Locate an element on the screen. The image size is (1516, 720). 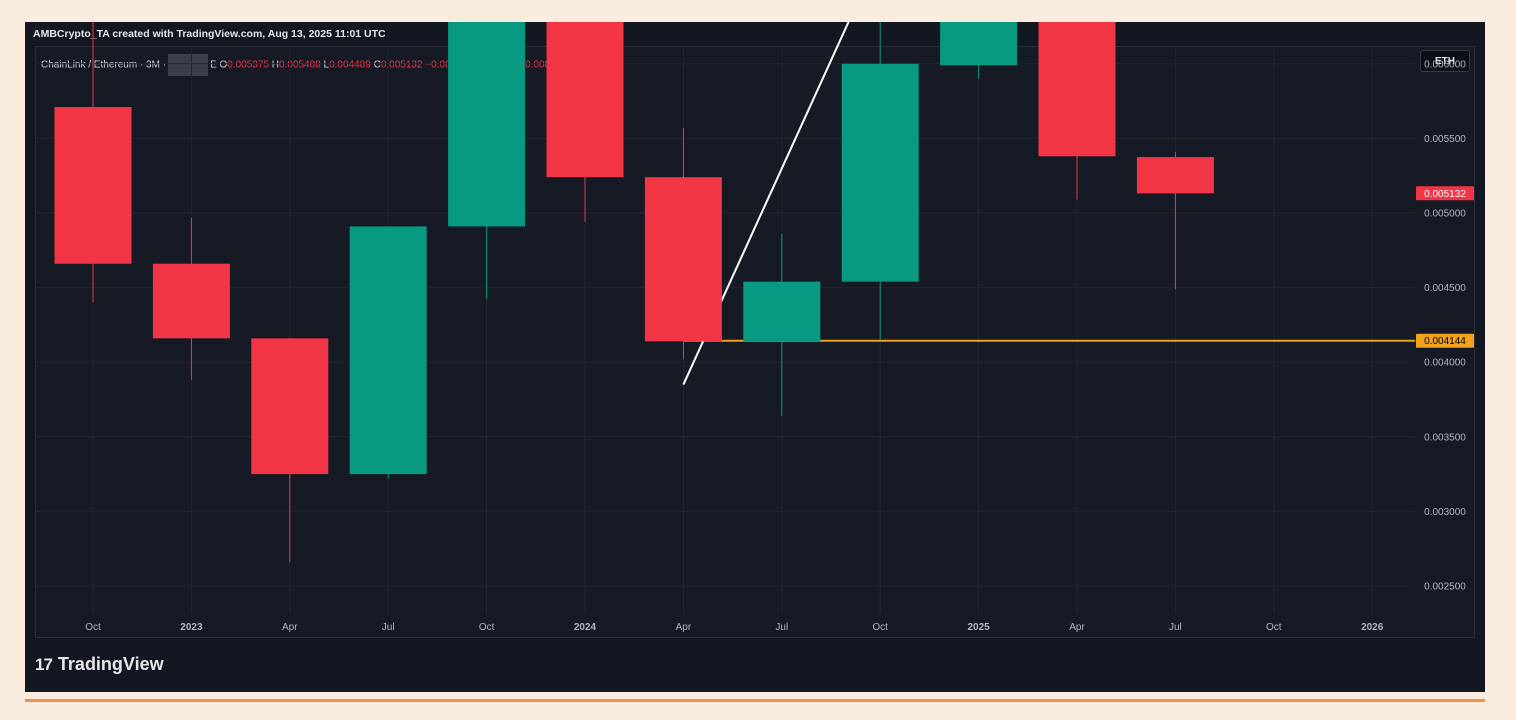
high-value: 0.005408 is located at coordinates (300, 65).